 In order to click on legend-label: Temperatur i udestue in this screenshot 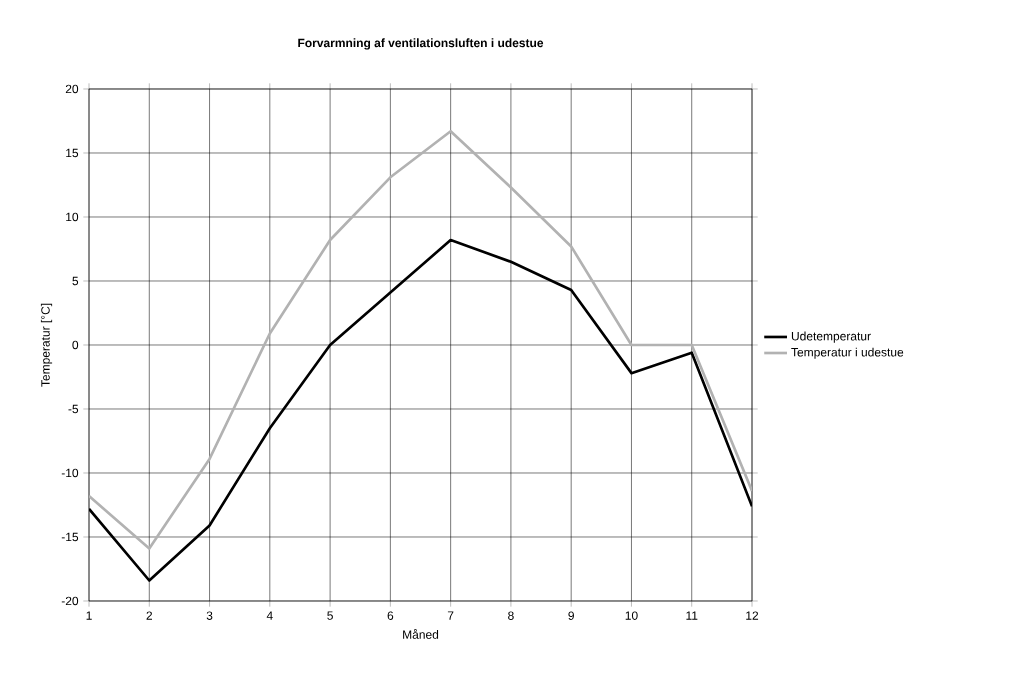, I will do `click(847, 353)`.